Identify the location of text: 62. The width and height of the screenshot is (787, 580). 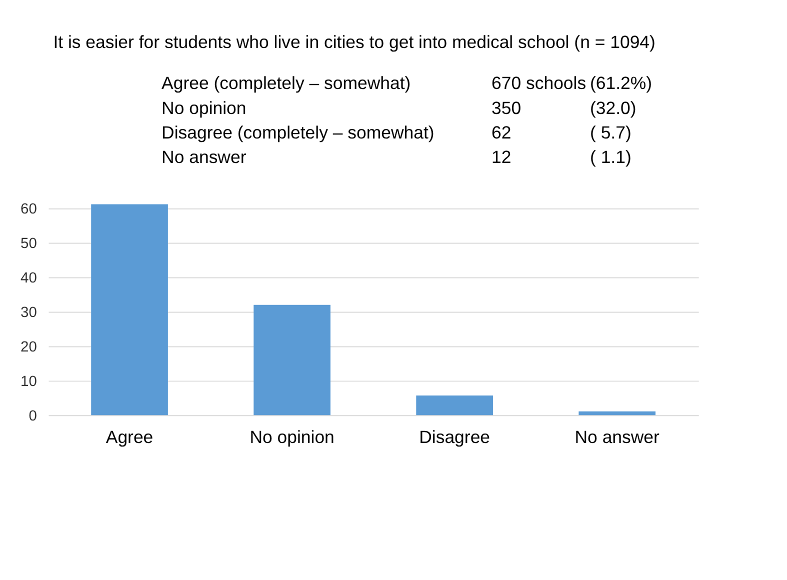
(502, 132).